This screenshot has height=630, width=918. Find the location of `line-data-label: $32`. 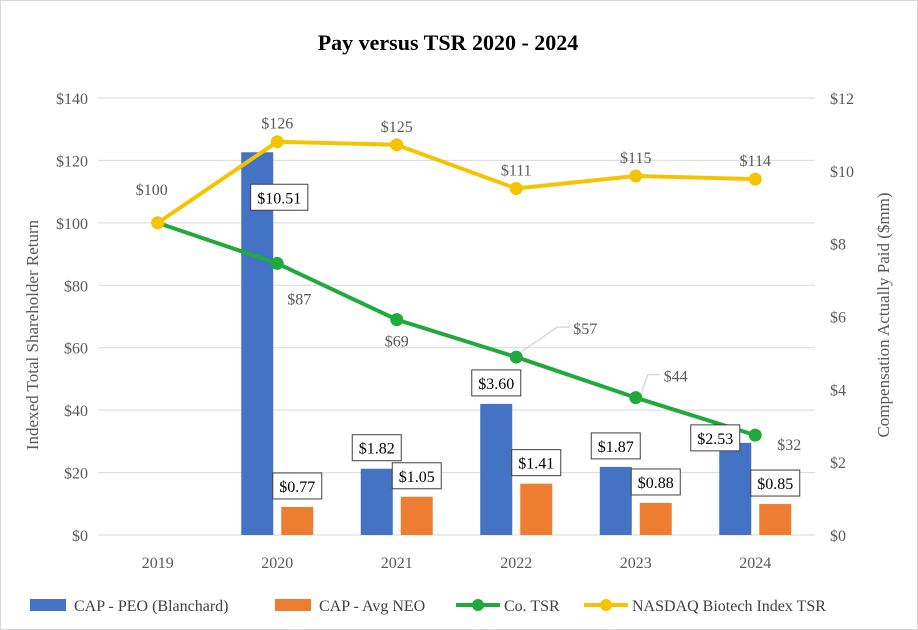

line-data-label: $32 is located at coordinates (789, 445).